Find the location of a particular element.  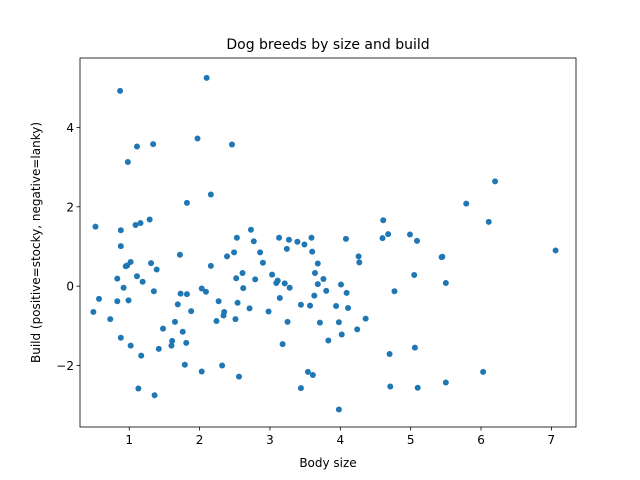

x-tick-label: 1 is located at coordinates (129, 440).